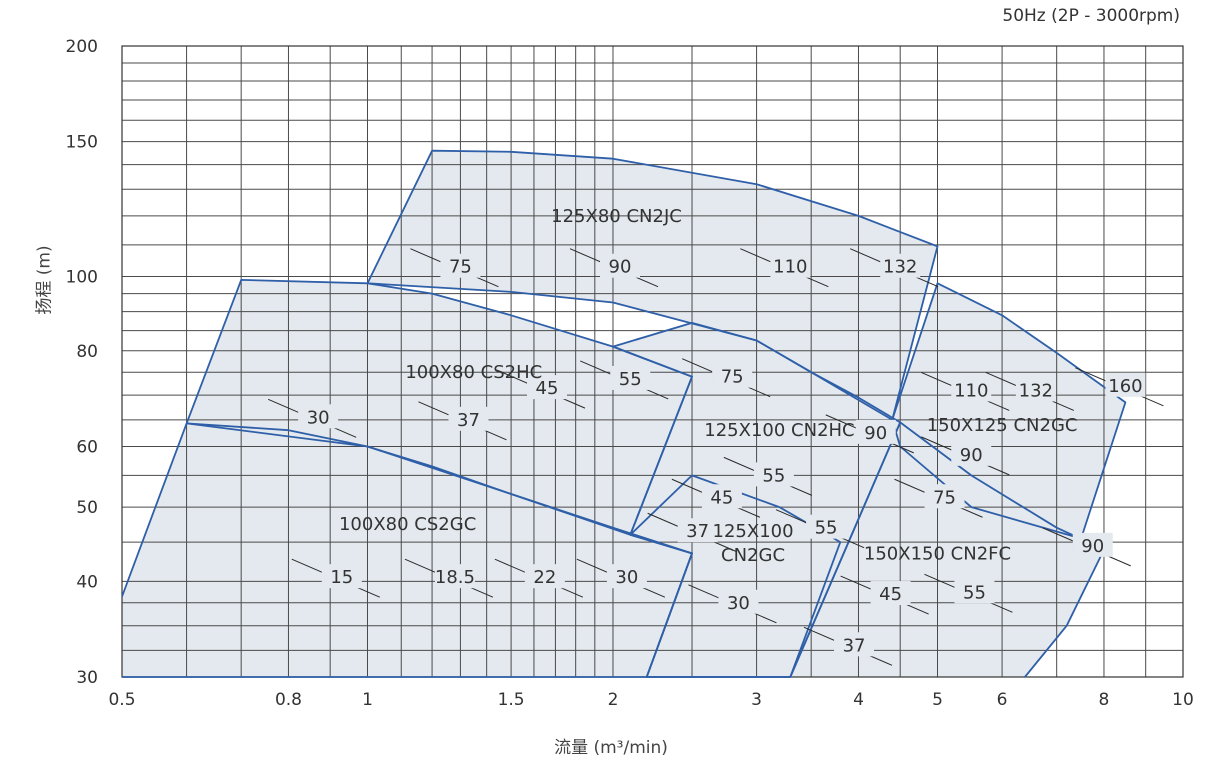 This screenshot has width=1222, height=760. Describe the element at coordinates (367, 700) in the screenshot. I see `x-tick-label: 1` at that location.